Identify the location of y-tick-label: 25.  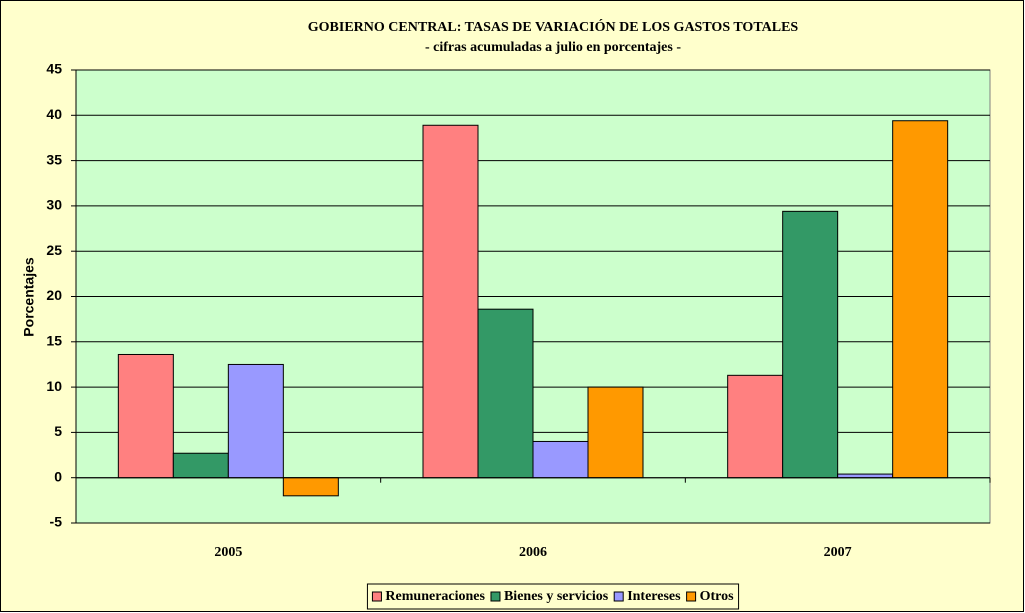
(54, 250).